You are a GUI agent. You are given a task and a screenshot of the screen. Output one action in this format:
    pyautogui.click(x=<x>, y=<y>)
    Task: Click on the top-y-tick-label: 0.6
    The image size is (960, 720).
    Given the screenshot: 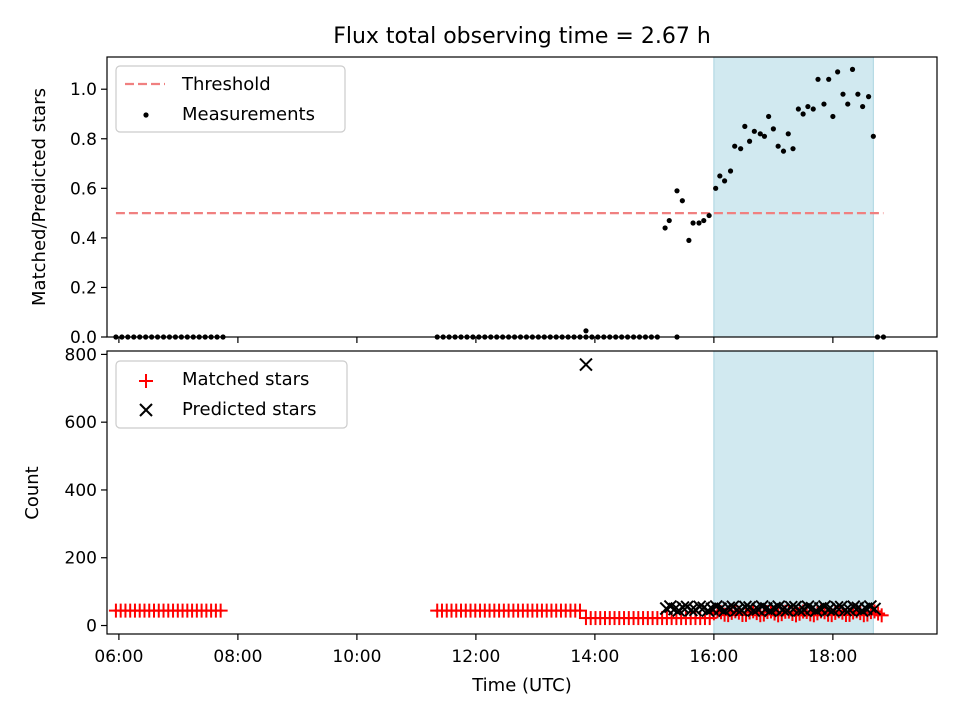 What is the action you would take?
    pyautogui.click(x=83, y=189)
    